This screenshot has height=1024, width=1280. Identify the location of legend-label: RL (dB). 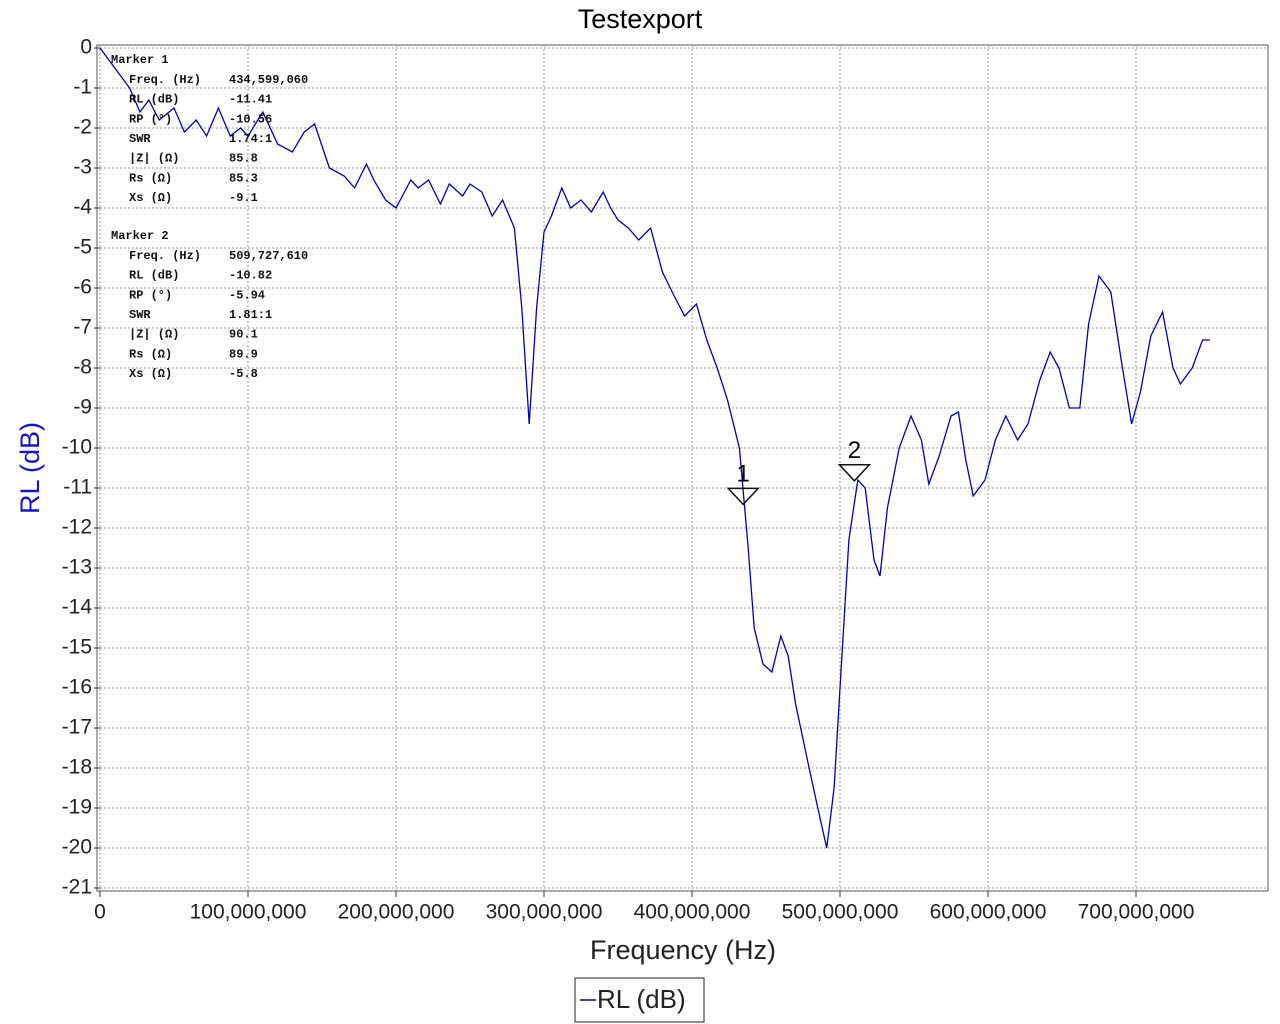
(641, 999).